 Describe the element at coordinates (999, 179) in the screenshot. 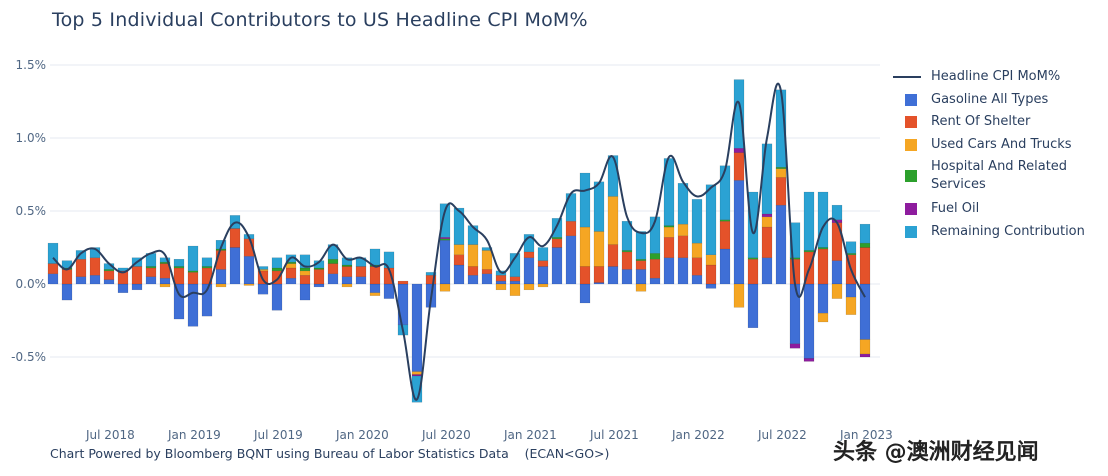

I see `legend-item-hospital: Hospital And Related Services` at that location.